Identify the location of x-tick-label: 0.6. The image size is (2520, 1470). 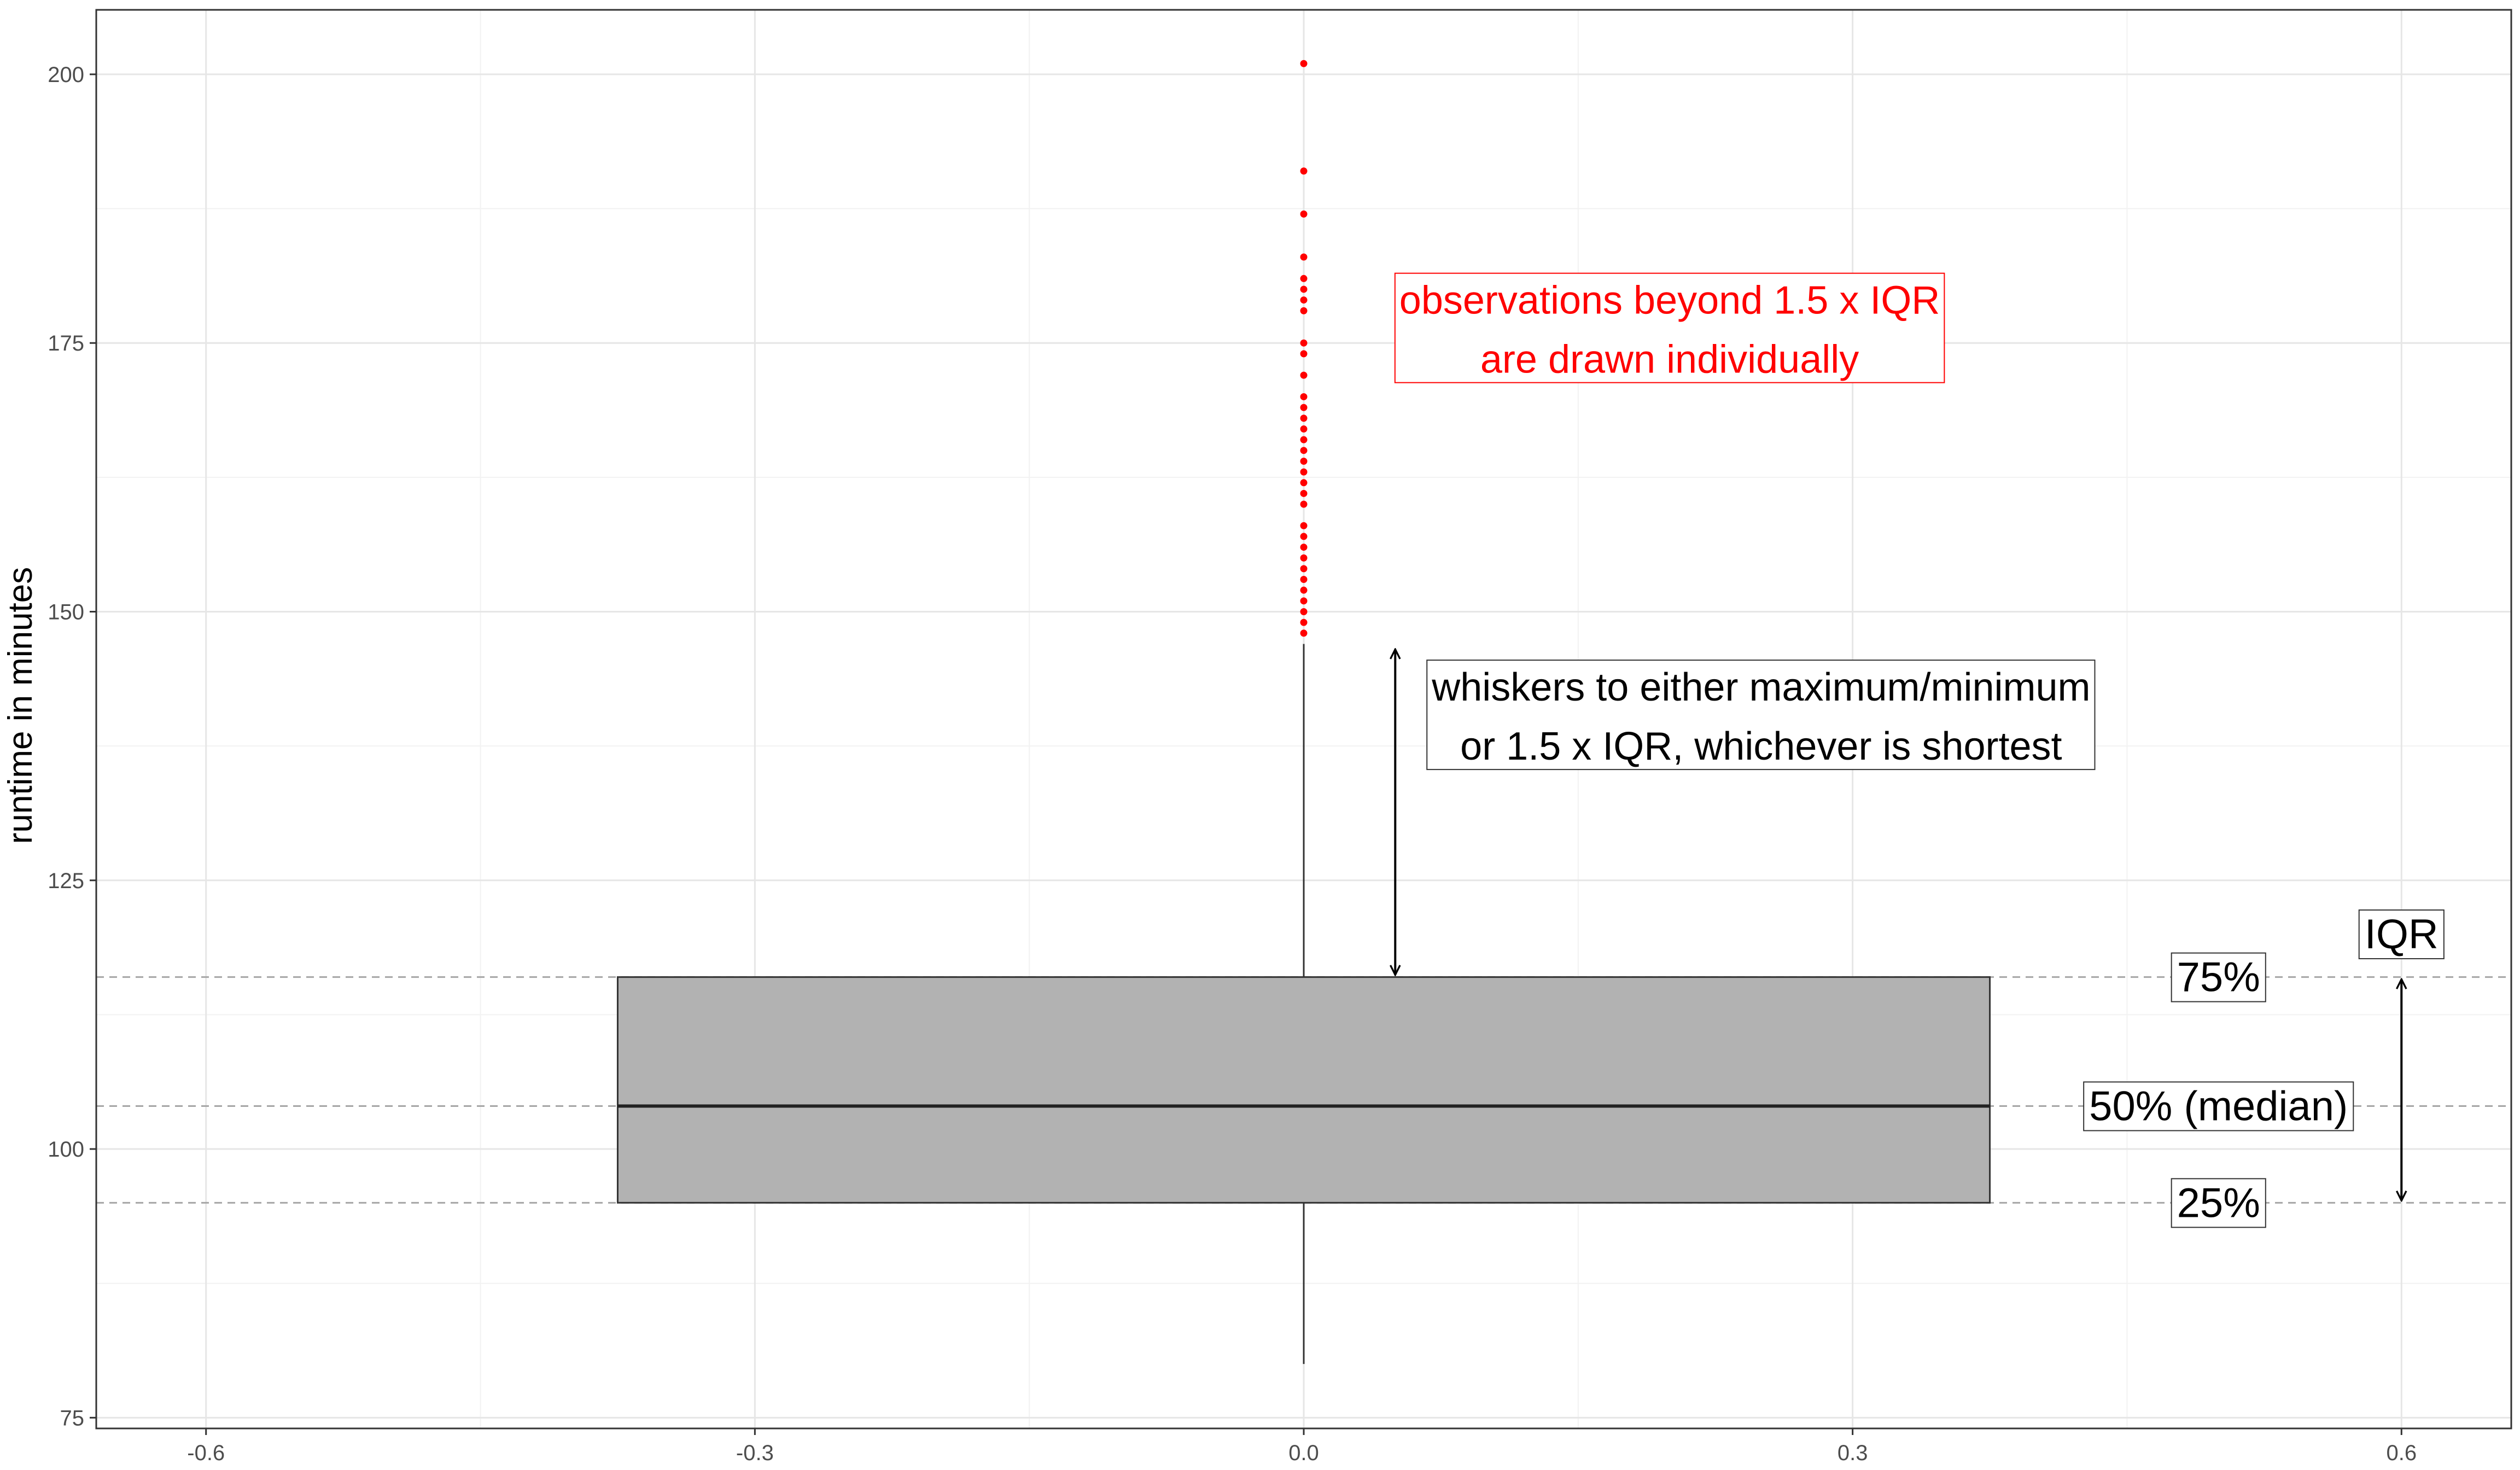
(2401, 1453).